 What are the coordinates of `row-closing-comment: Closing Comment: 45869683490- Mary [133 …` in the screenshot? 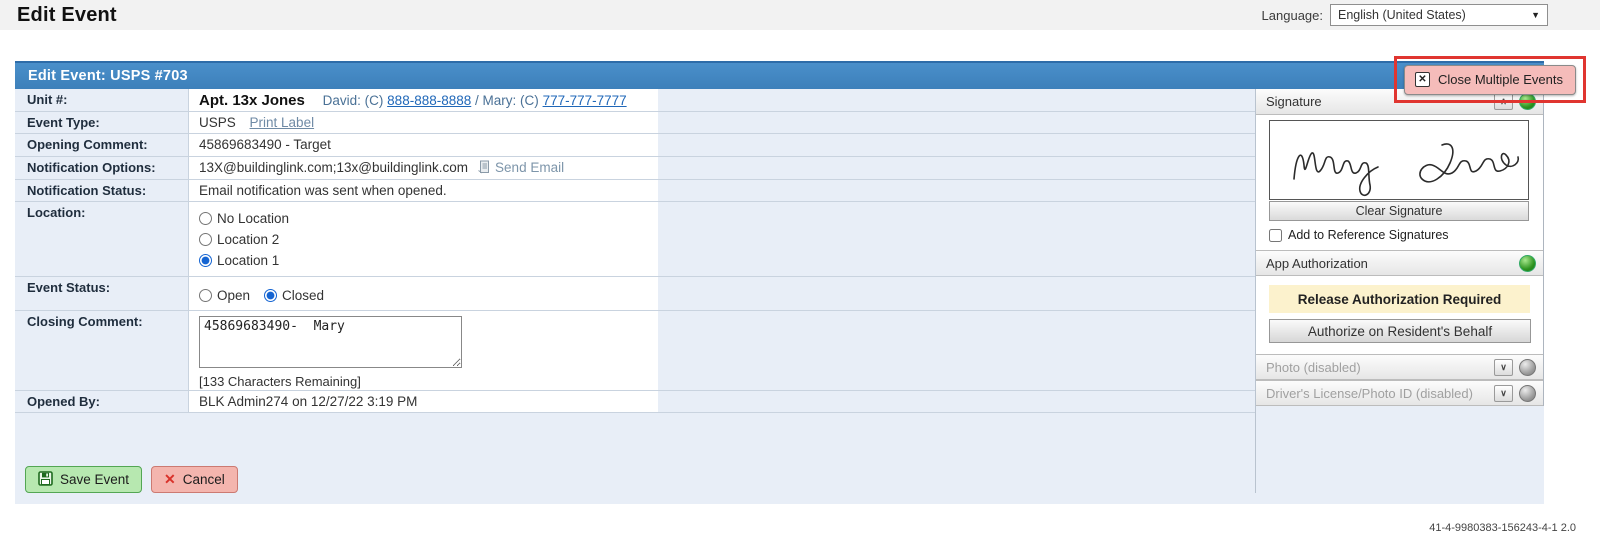 It's located at (635, 351).